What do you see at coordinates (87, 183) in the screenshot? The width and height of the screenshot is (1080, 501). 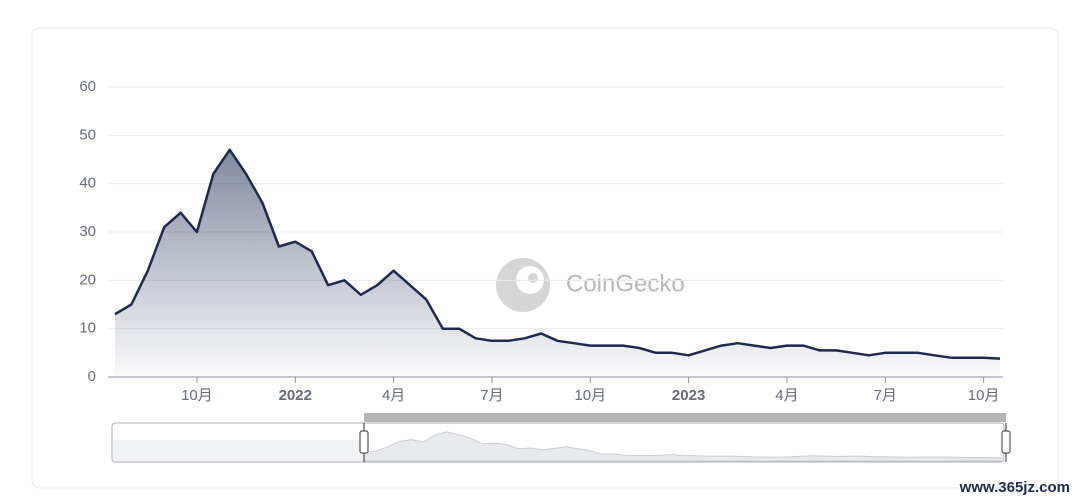 I see `y-tick-label: 40` at bounding box center [87, 183].